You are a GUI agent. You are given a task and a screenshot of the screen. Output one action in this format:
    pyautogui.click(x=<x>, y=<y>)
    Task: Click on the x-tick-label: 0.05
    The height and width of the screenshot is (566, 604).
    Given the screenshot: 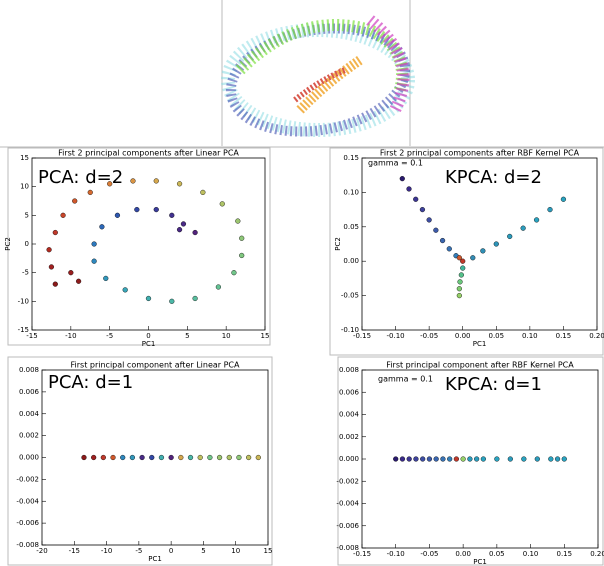 What is the action you would take?
    pyautogui.click(x=496, y=336)
    